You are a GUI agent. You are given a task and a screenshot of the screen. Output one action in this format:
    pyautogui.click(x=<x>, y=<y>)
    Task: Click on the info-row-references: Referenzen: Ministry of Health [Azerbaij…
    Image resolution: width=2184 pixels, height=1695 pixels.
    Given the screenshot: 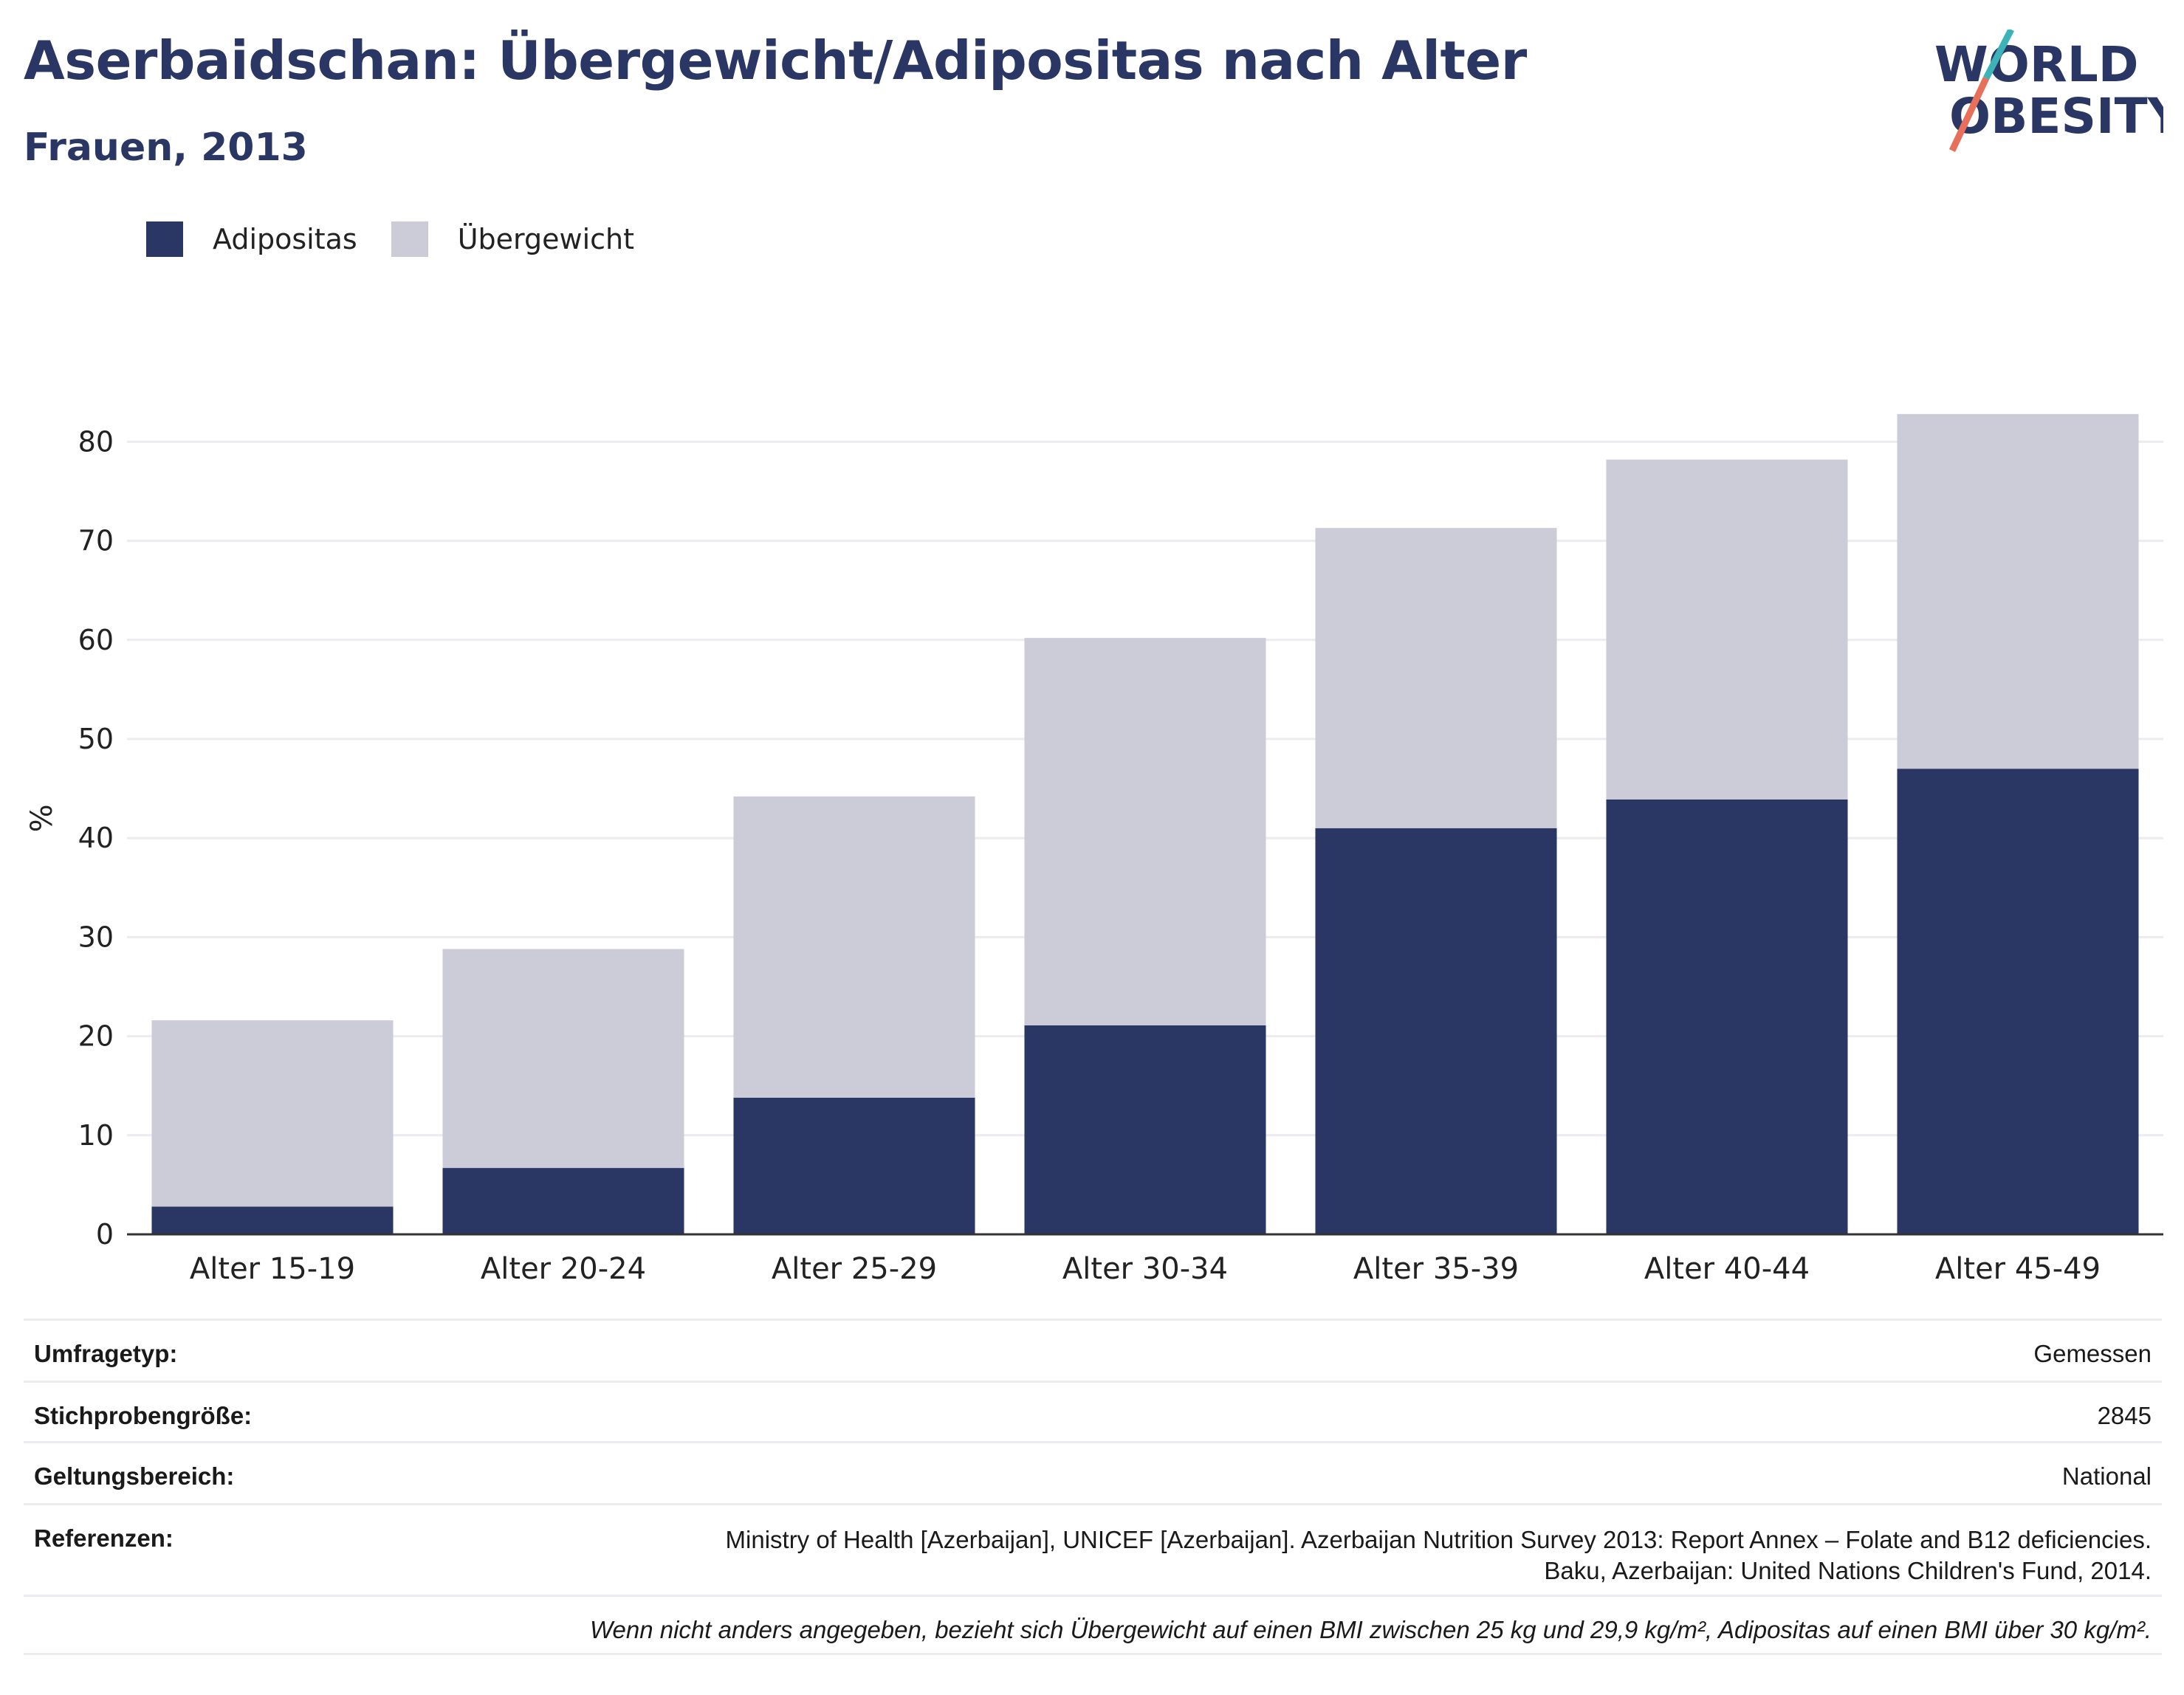 What is the action you would take?
    pyautogui.click(x=1093, y=1549)
    